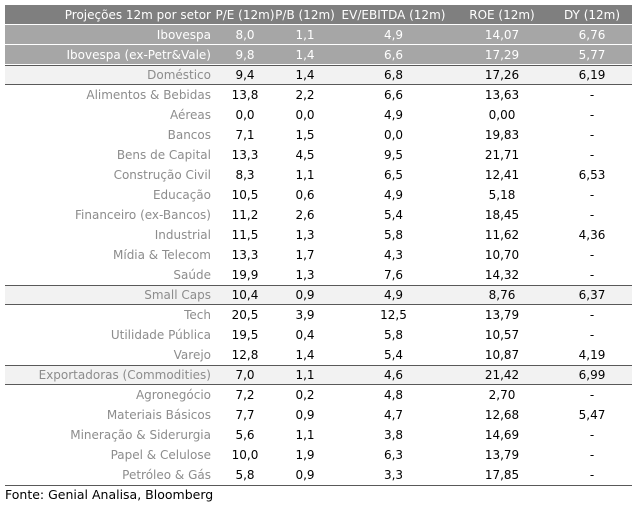 Image resolution: width=640 pixels, height=509 pixels. Describe the element at coordinates (393, 135) in the screenshot. I see `ev-ebitda-value: 0,0` at that location.